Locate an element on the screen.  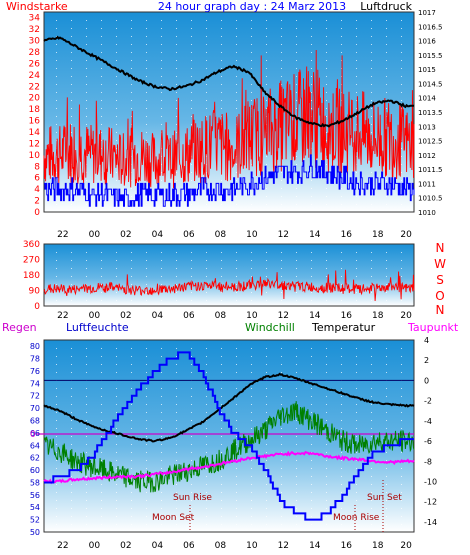
temperature-tick-label: -2 is located at coordinates (428, 401).